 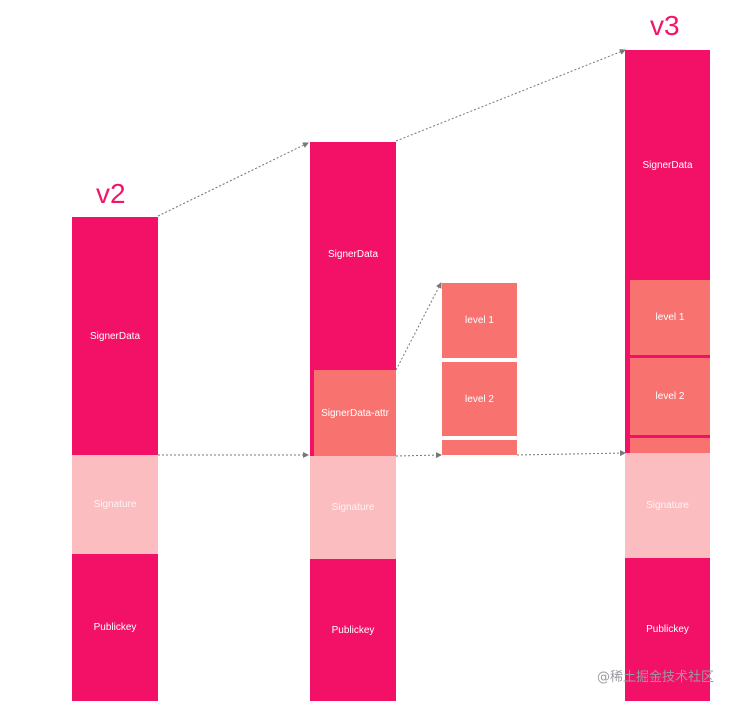 I want to click on v2-signer-data-block: SignerData, so click(x=115, y=336).